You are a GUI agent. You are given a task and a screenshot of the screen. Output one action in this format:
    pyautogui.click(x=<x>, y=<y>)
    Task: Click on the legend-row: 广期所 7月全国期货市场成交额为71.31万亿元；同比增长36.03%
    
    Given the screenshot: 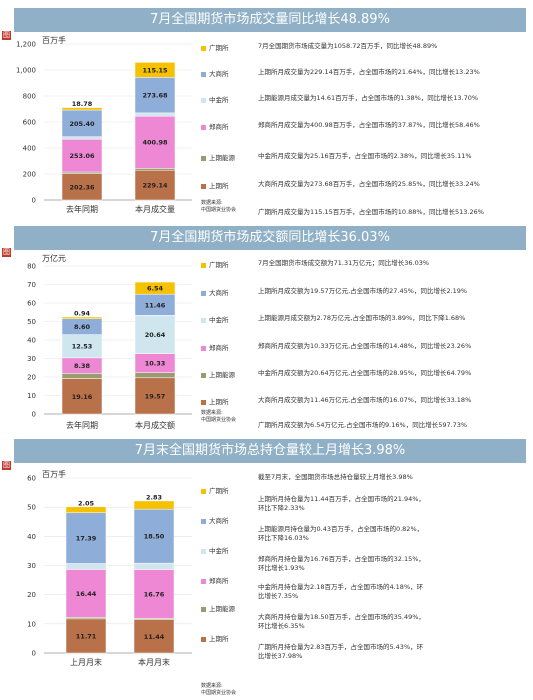 What is the action you would take?
    pyautogui.click(x=366, y=269)
    